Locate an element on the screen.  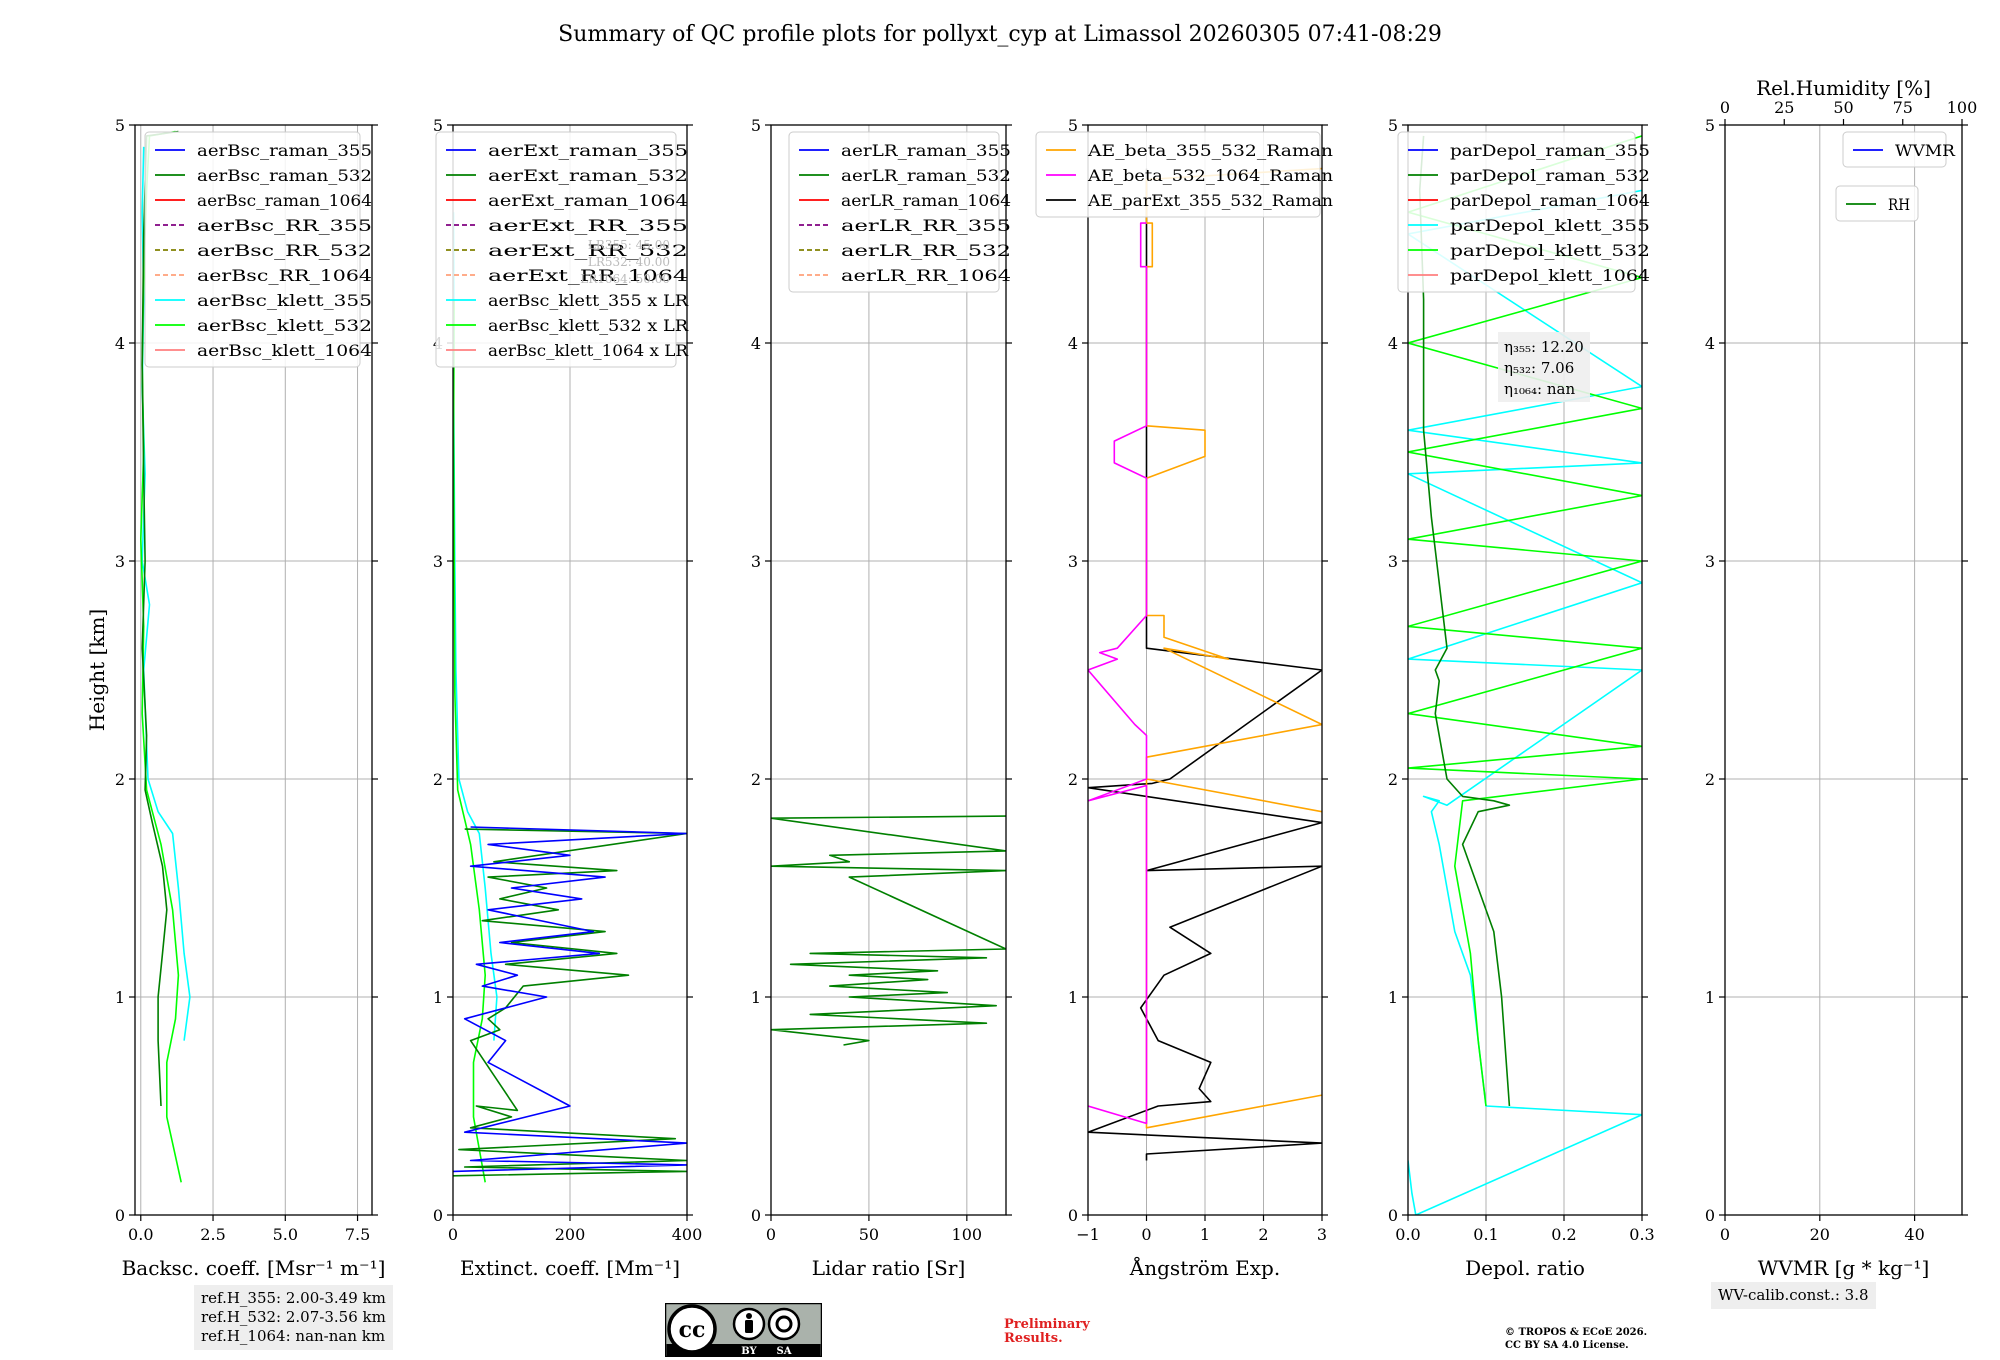
x-tick-label: 100 is located at coordinates (967, 1234).